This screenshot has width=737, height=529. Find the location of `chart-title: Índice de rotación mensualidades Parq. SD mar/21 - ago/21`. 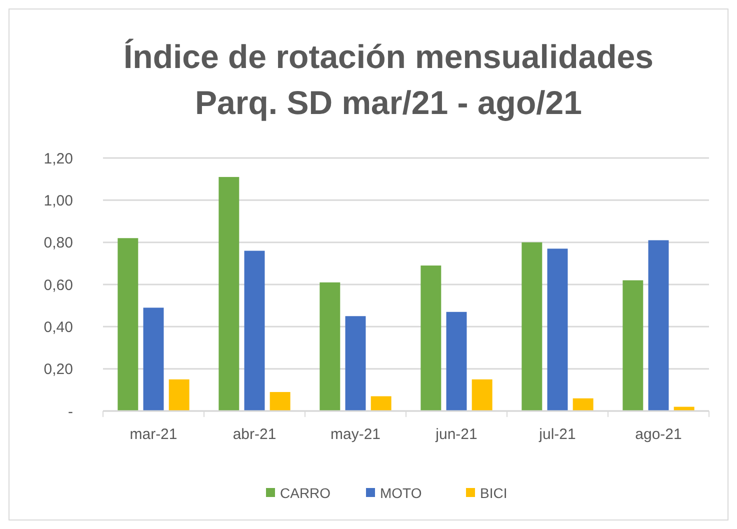

chart-title: Índice de rotación mensualidades Parq. SD mar/21 - ago/21 is located at coordinates (389, 79).